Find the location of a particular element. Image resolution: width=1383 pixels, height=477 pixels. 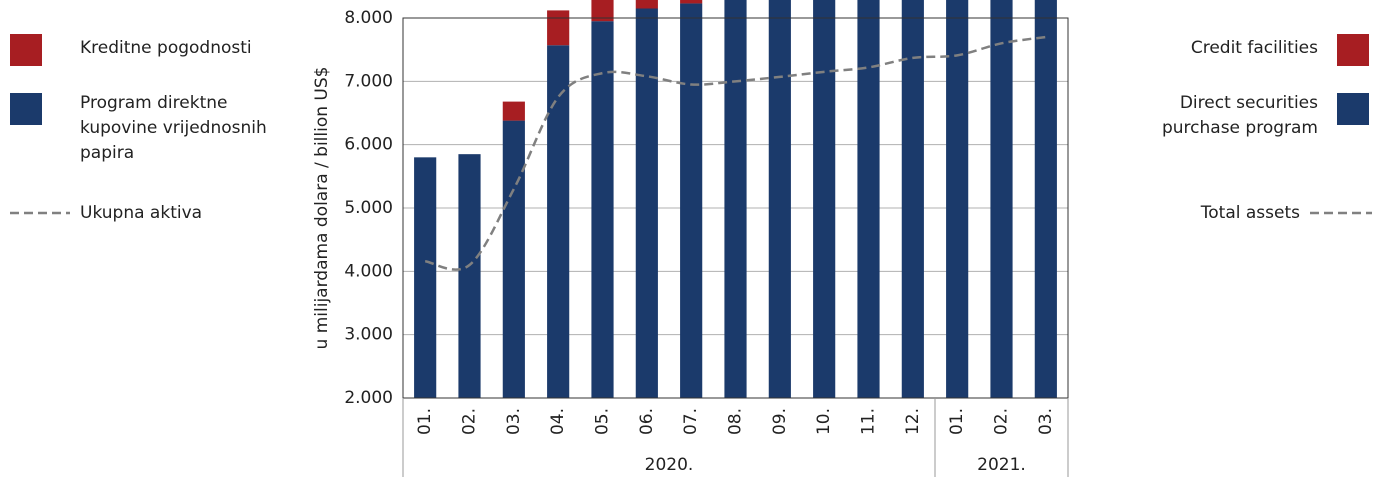

y-tick-label: 5.000 is located at coordinates (368, 208).